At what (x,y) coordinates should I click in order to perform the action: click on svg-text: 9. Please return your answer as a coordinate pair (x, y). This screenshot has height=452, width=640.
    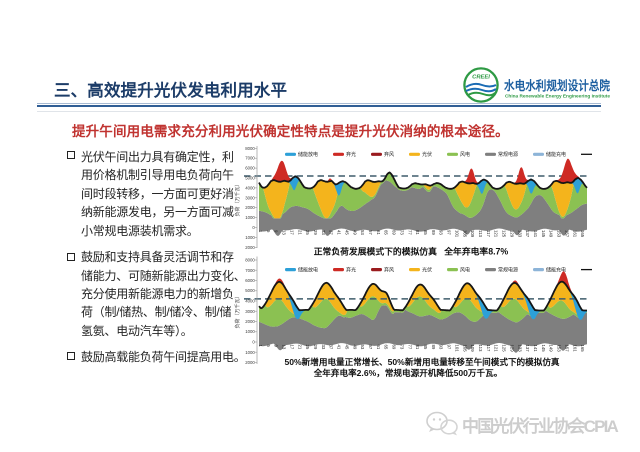
    Looking at the image, I should click on (276, 346).